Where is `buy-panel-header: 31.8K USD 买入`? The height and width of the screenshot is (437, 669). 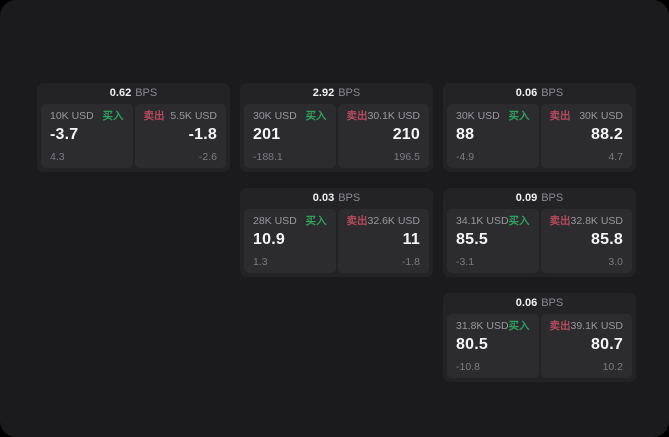 buy-panel-header: 31.8K USD 买入 is located at coordinates (493, 326).